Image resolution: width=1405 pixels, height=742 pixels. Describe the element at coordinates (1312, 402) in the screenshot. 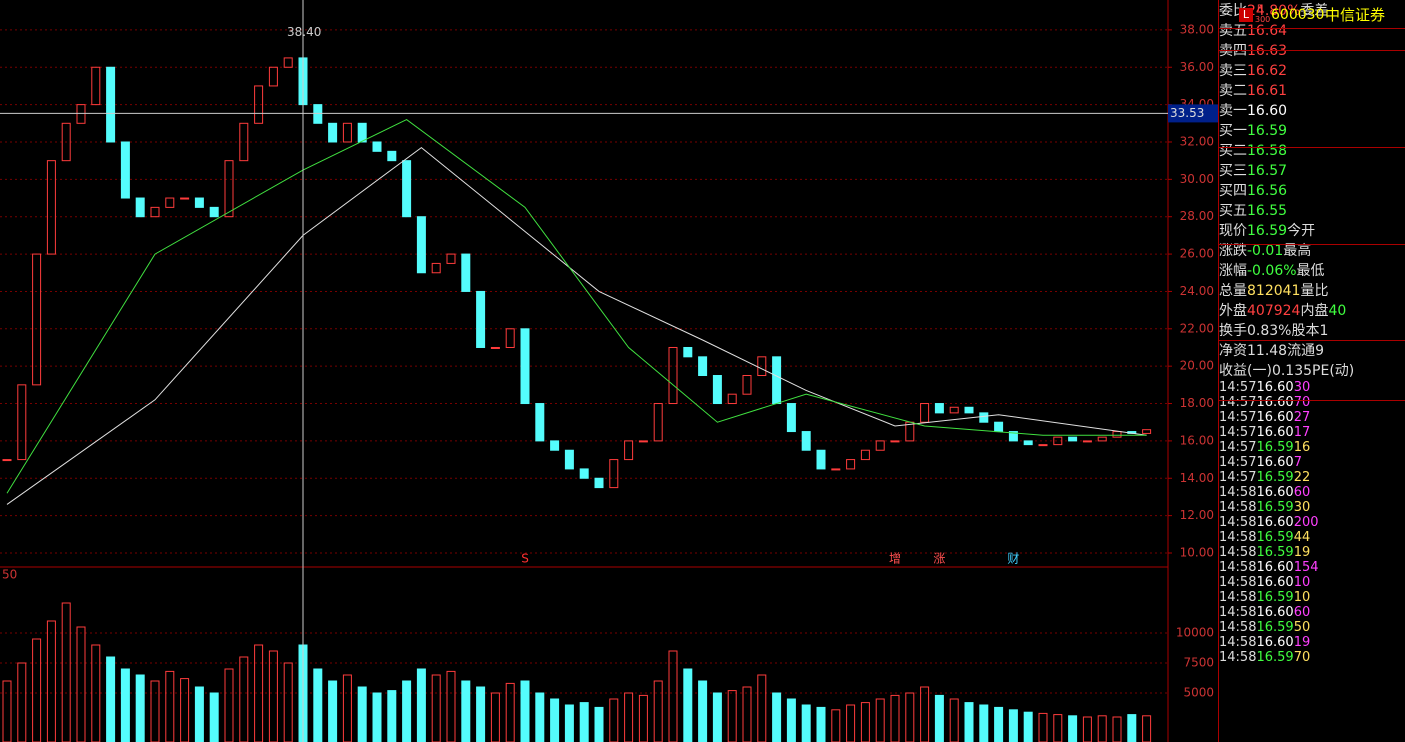

I see `row: 14:5716.6070` at that location.